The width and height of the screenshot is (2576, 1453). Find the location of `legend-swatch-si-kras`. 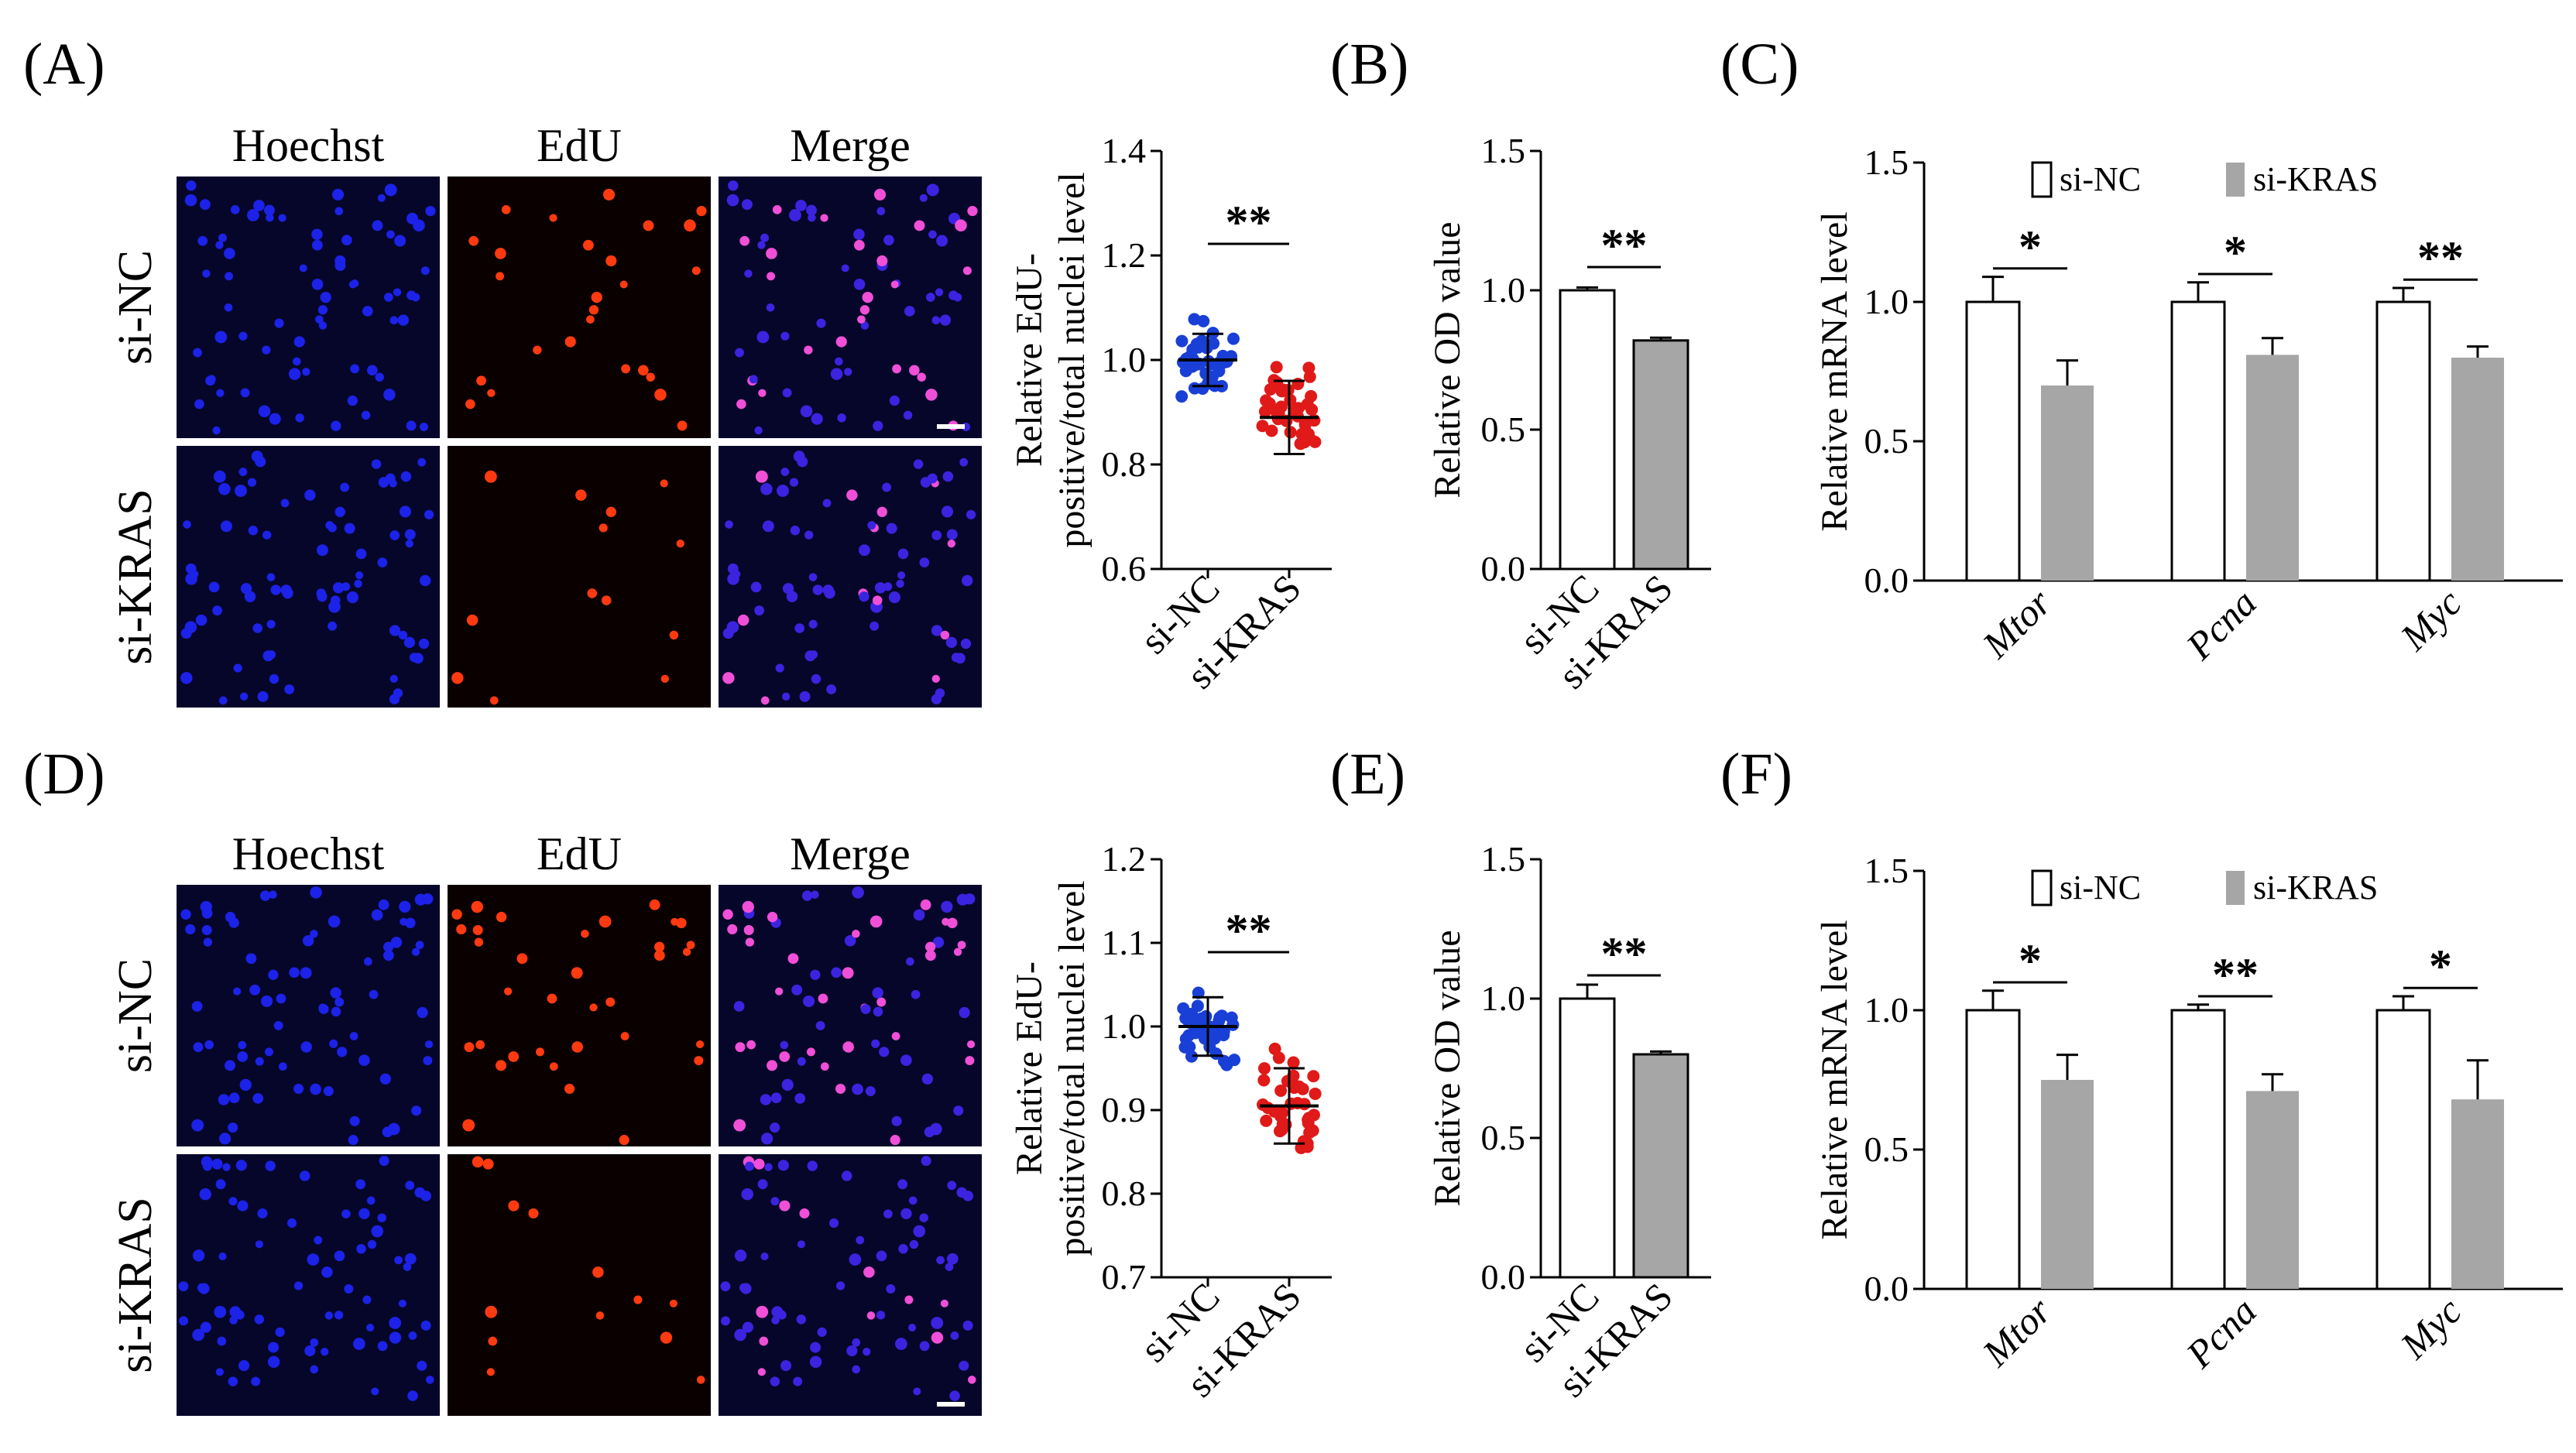

legend-swatch-si-kras is located at coordinates (2235, 180).